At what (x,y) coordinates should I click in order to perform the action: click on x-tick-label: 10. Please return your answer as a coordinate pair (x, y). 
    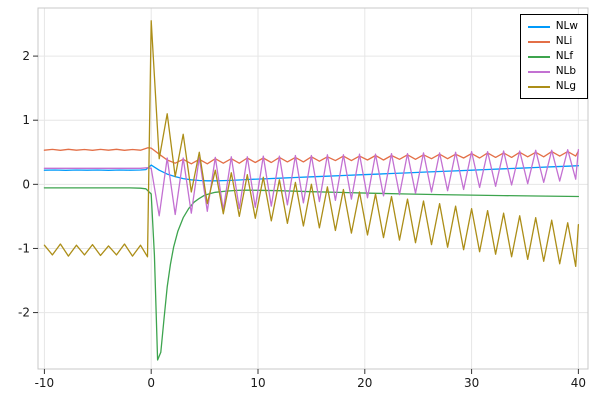
    Looking at the image, I should click on (257, 383).